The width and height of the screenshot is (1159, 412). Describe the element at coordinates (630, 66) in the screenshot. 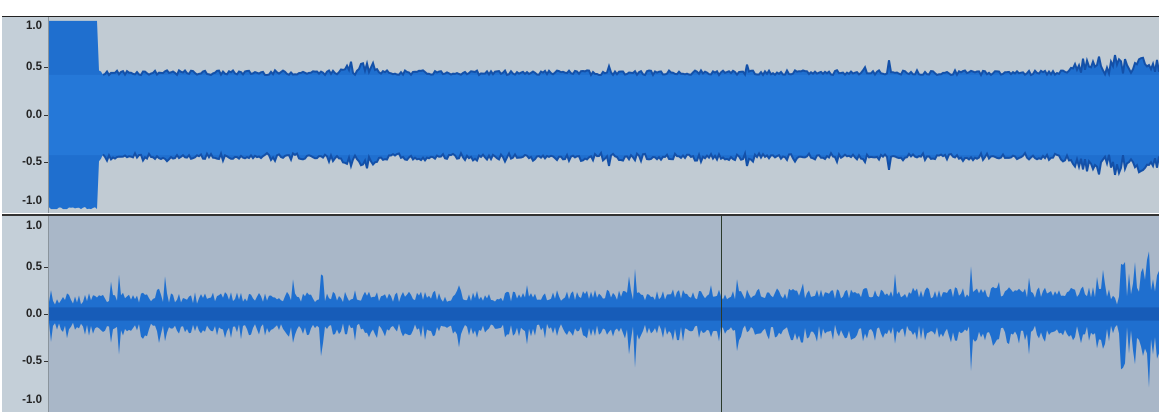

I see `waveform-envelope-top` at that location.